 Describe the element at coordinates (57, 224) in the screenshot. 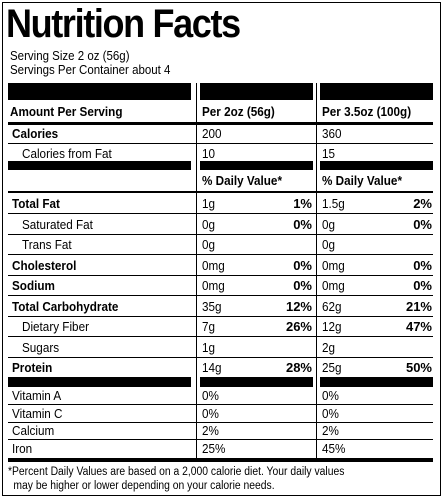

I see `nutrient-label: Saturated Fat` at that location.